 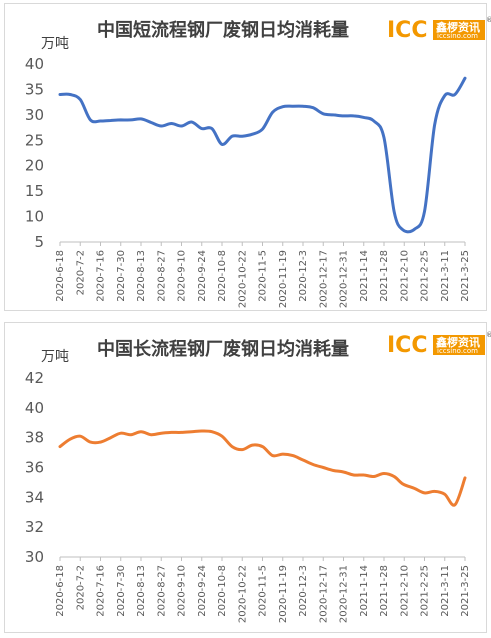 What do you see at coordinates (34, 497) in the screenshot?
I see `y-tick-label: 34` at bounding box center [34, 497].